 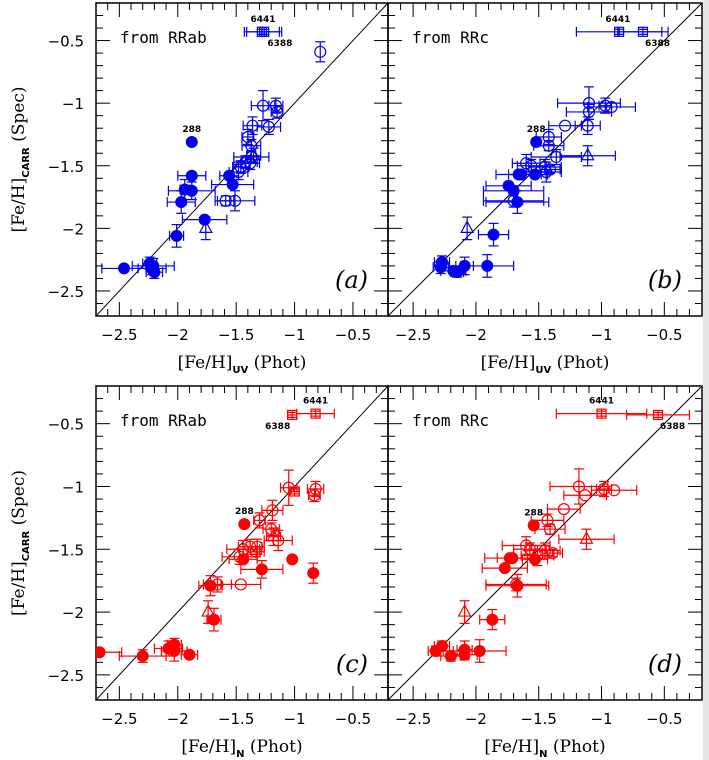 What do you see at coordinates (73, 487) in the screenshot?
I see `y-tick-label: −1` at bounding box center [73, 487].